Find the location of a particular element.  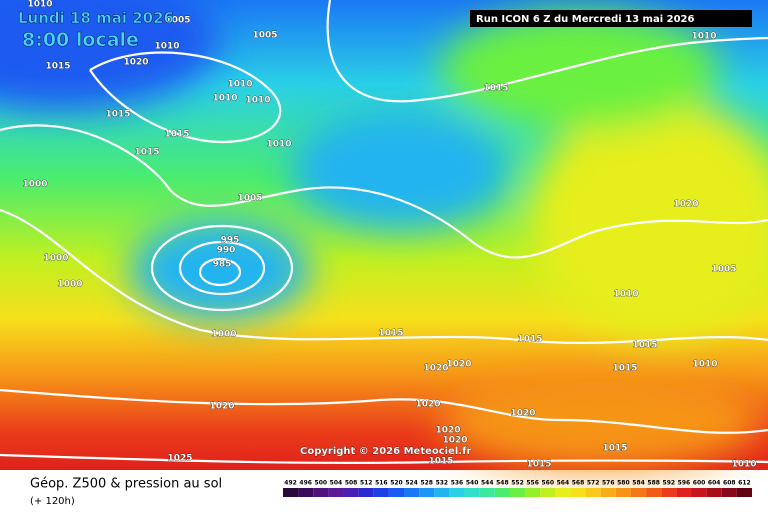

run-info: Run ICON 6 Z du Mercredi 13 mai 2026 is located at coordinates (585, 19).